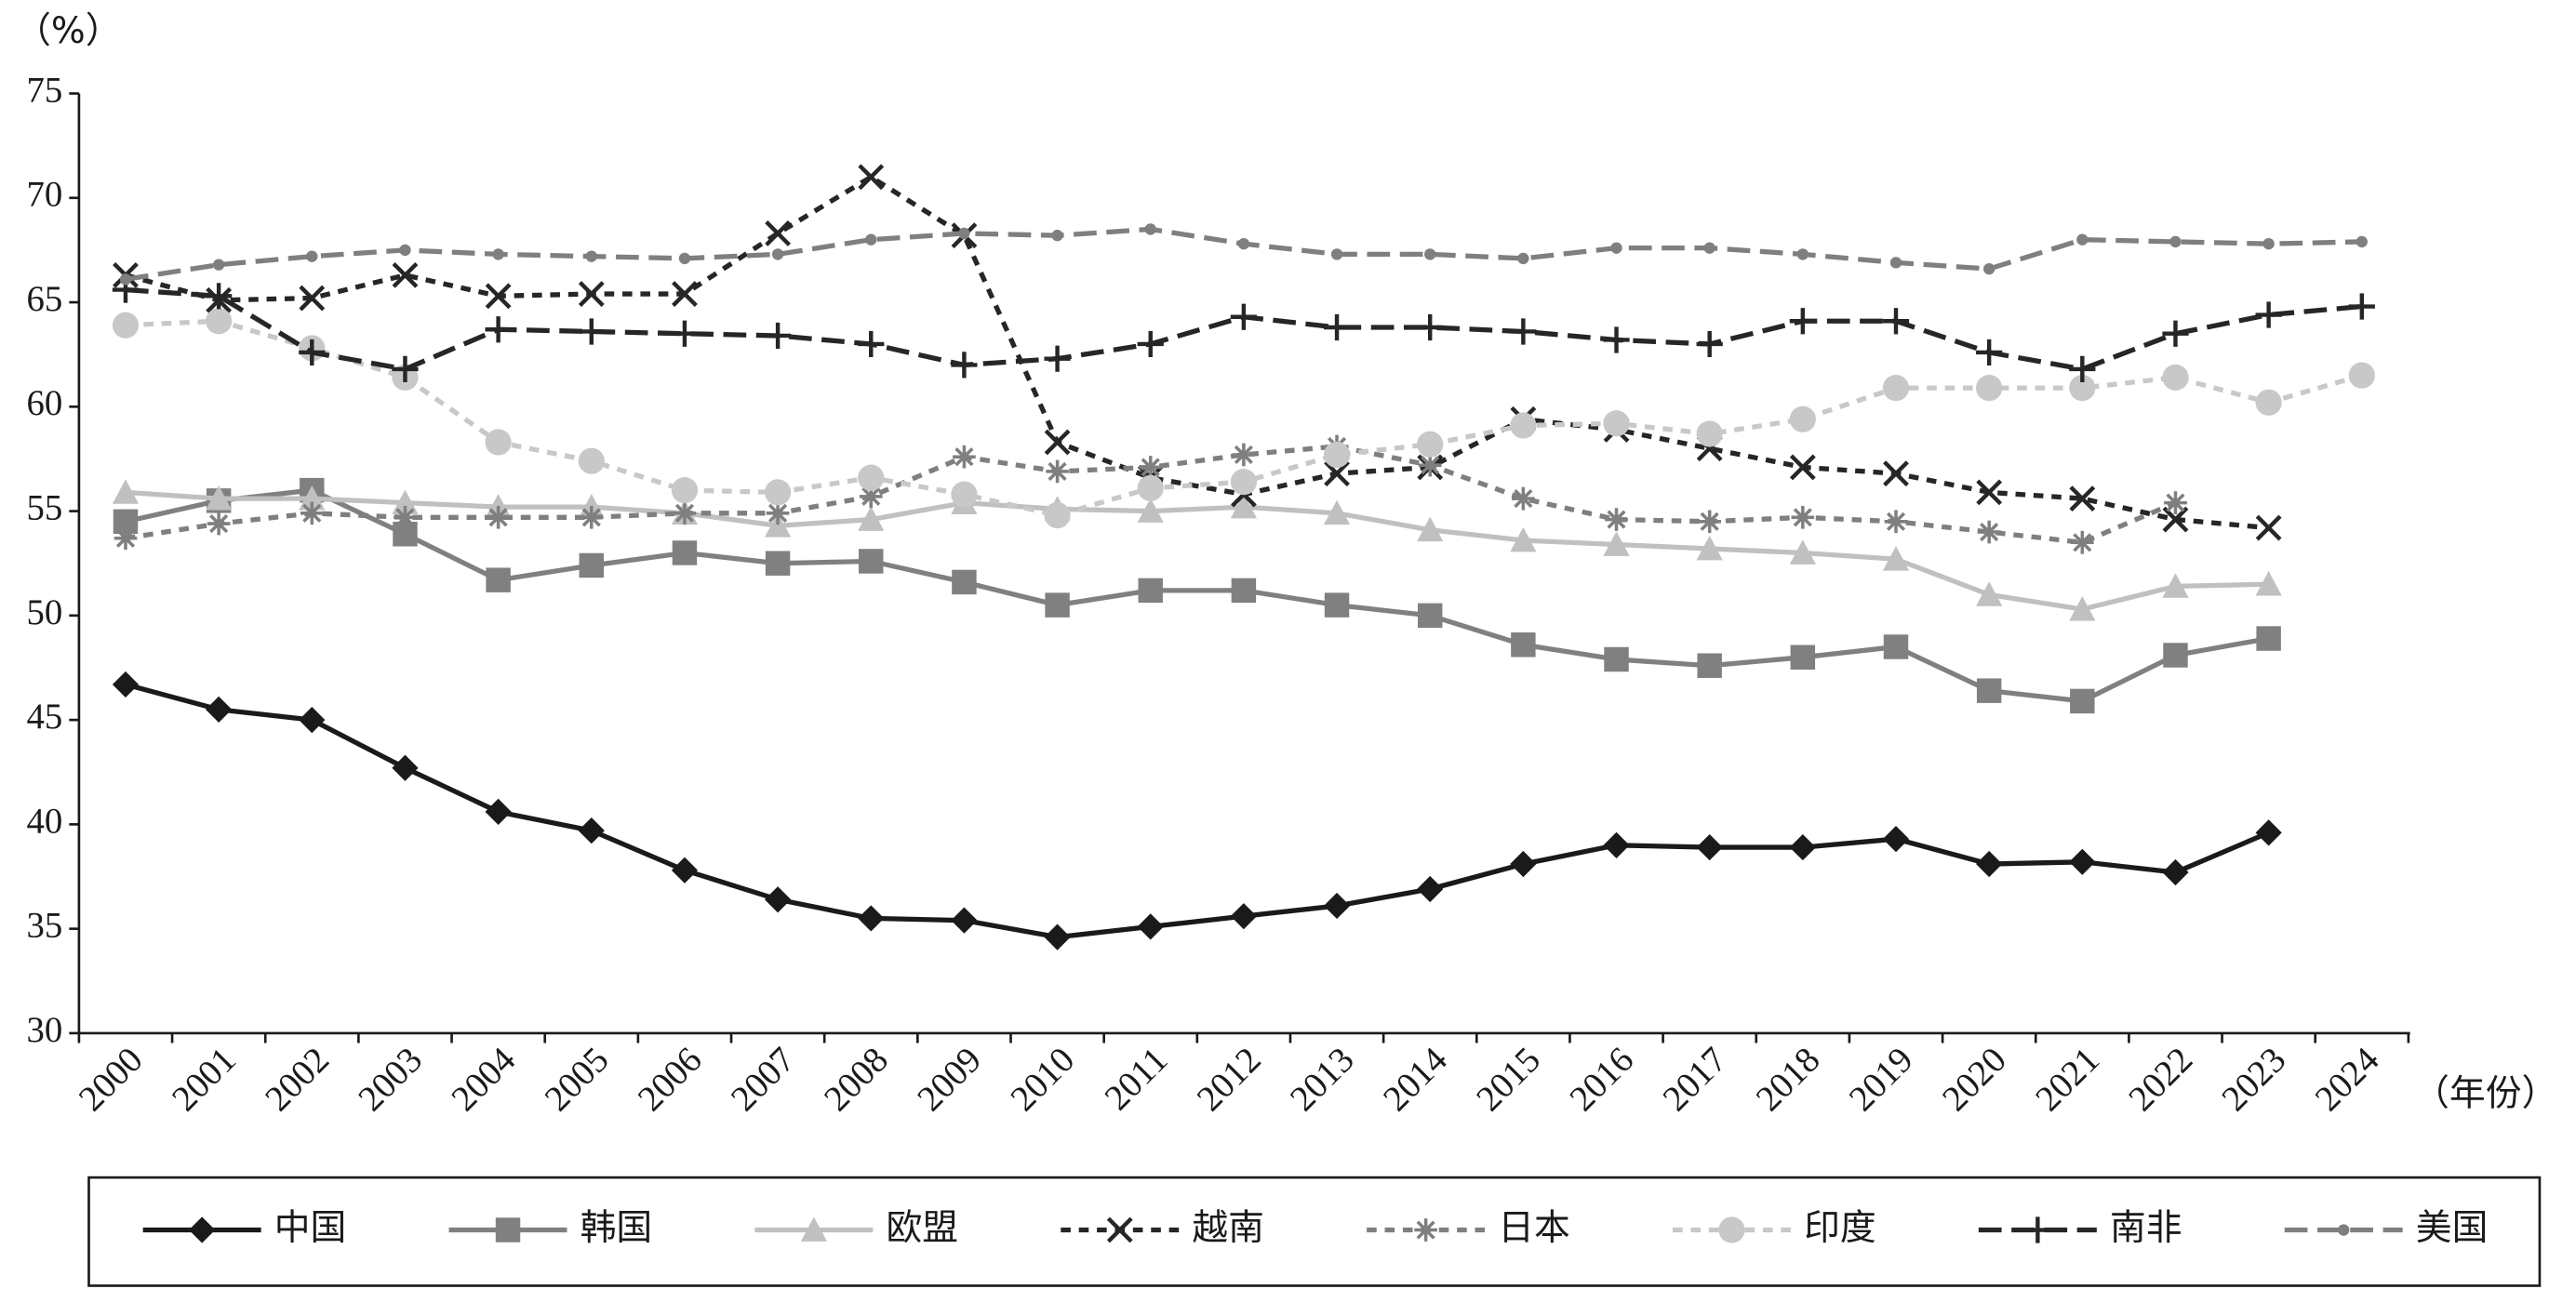 This screenshot has height=1289, width=2576. Describe the element at coordinates (1243, 254) in the screenshot. I see `series-line` at that location.